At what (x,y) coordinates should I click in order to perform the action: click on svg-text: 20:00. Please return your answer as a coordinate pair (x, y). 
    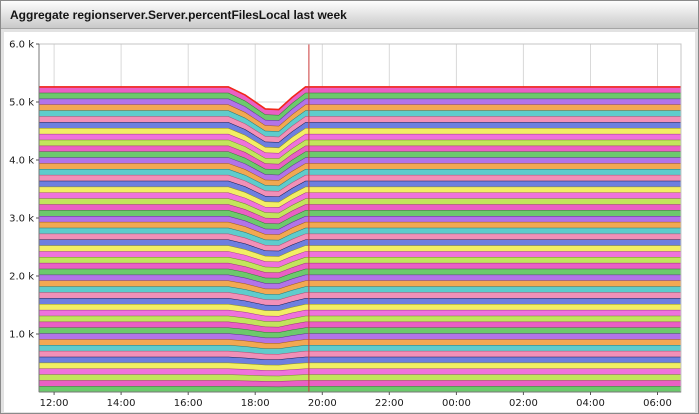
    Looking at the image, I should click on (322, 403).